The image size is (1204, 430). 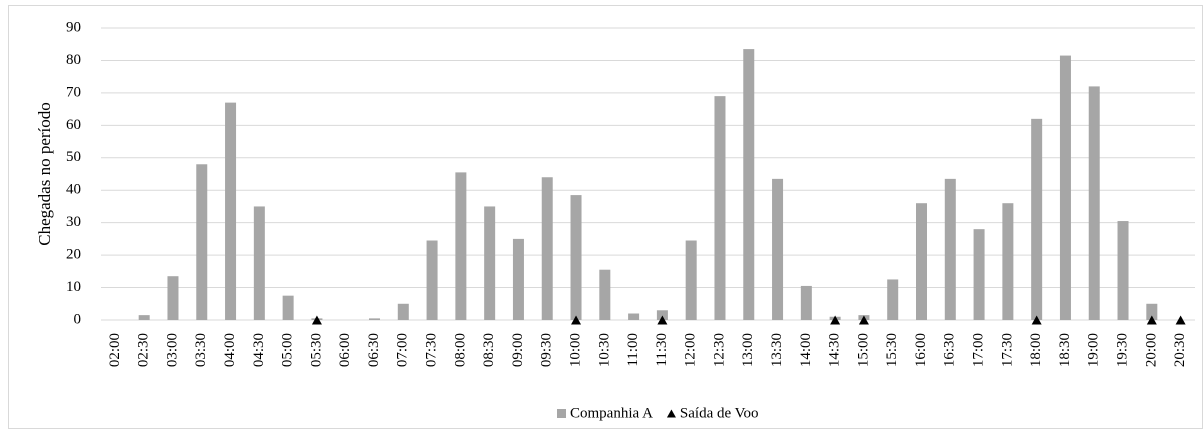 What do you see at coordinates (288, 350) in the screenshot?
I see `x-tick-label: 05:00` at bounding box center [288, 350].